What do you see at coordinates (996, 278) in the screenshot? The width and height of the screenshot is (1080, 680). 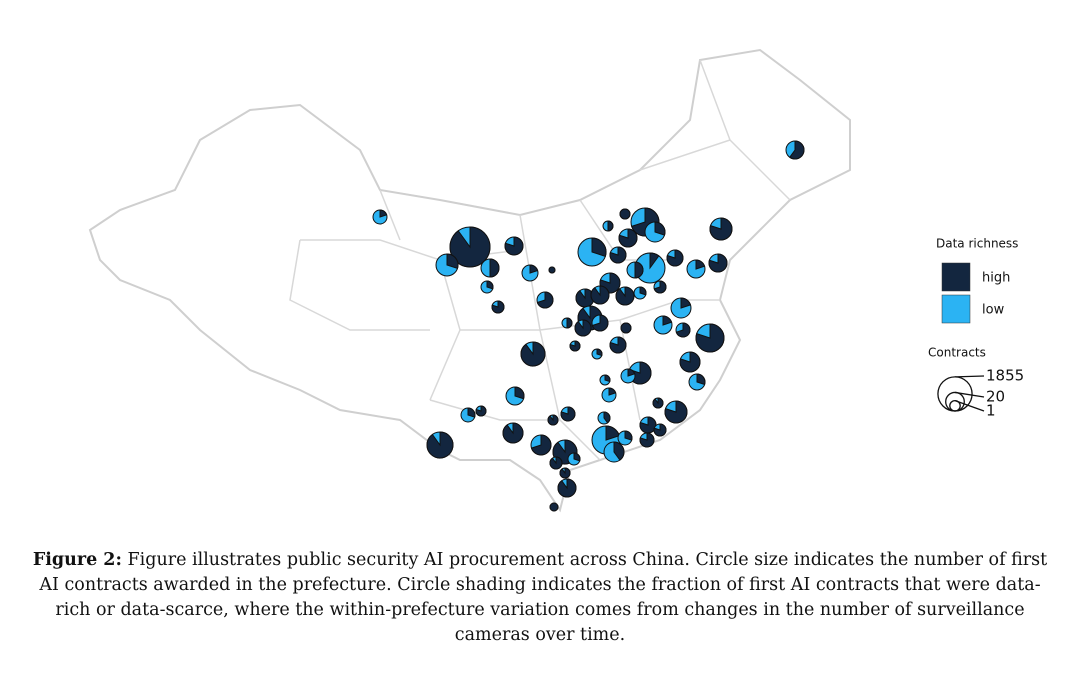 I see `legend-label: high` at bounding box center [996, 278].